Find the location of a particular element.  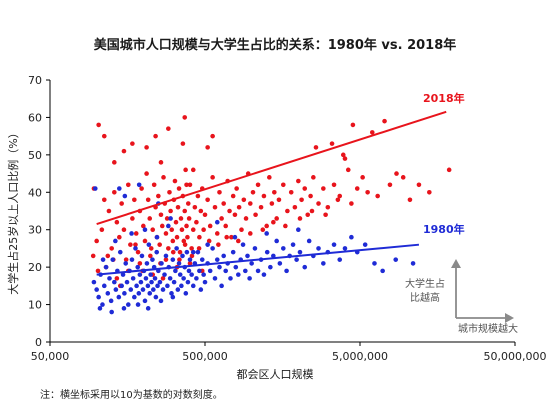

y-tick-label: 0 is located at coordinates (38, 342).